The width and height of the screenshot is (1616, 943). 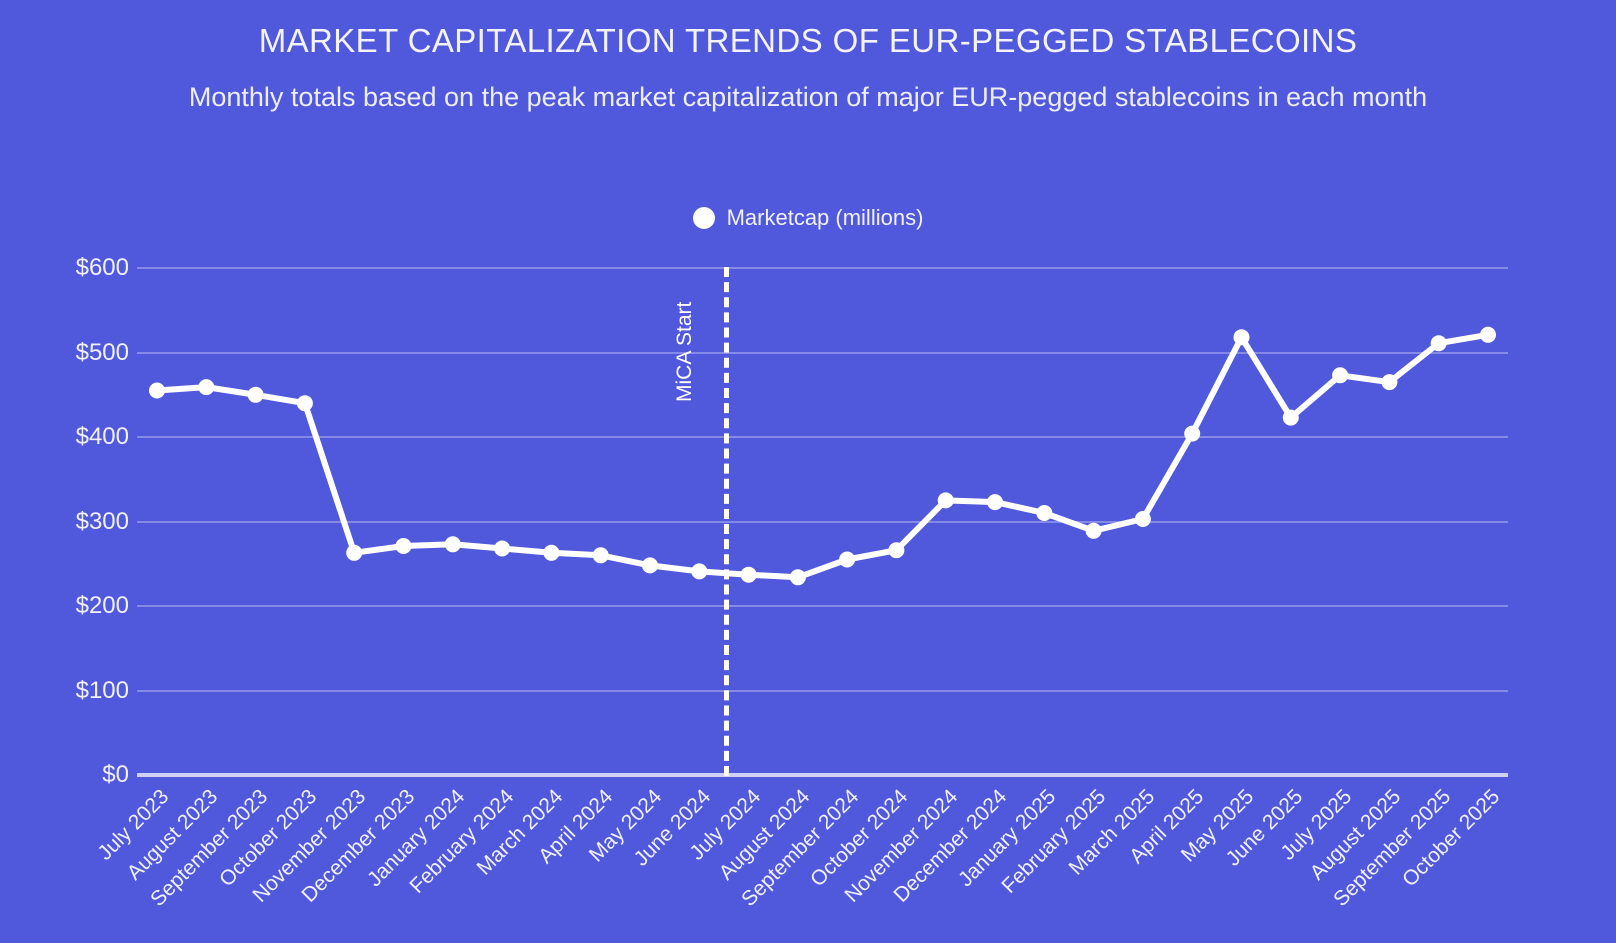 What do you see at coordinates (726, 521) in the screenshot?
I see `mica-start-marker-line` at bounding box center [726, 521].